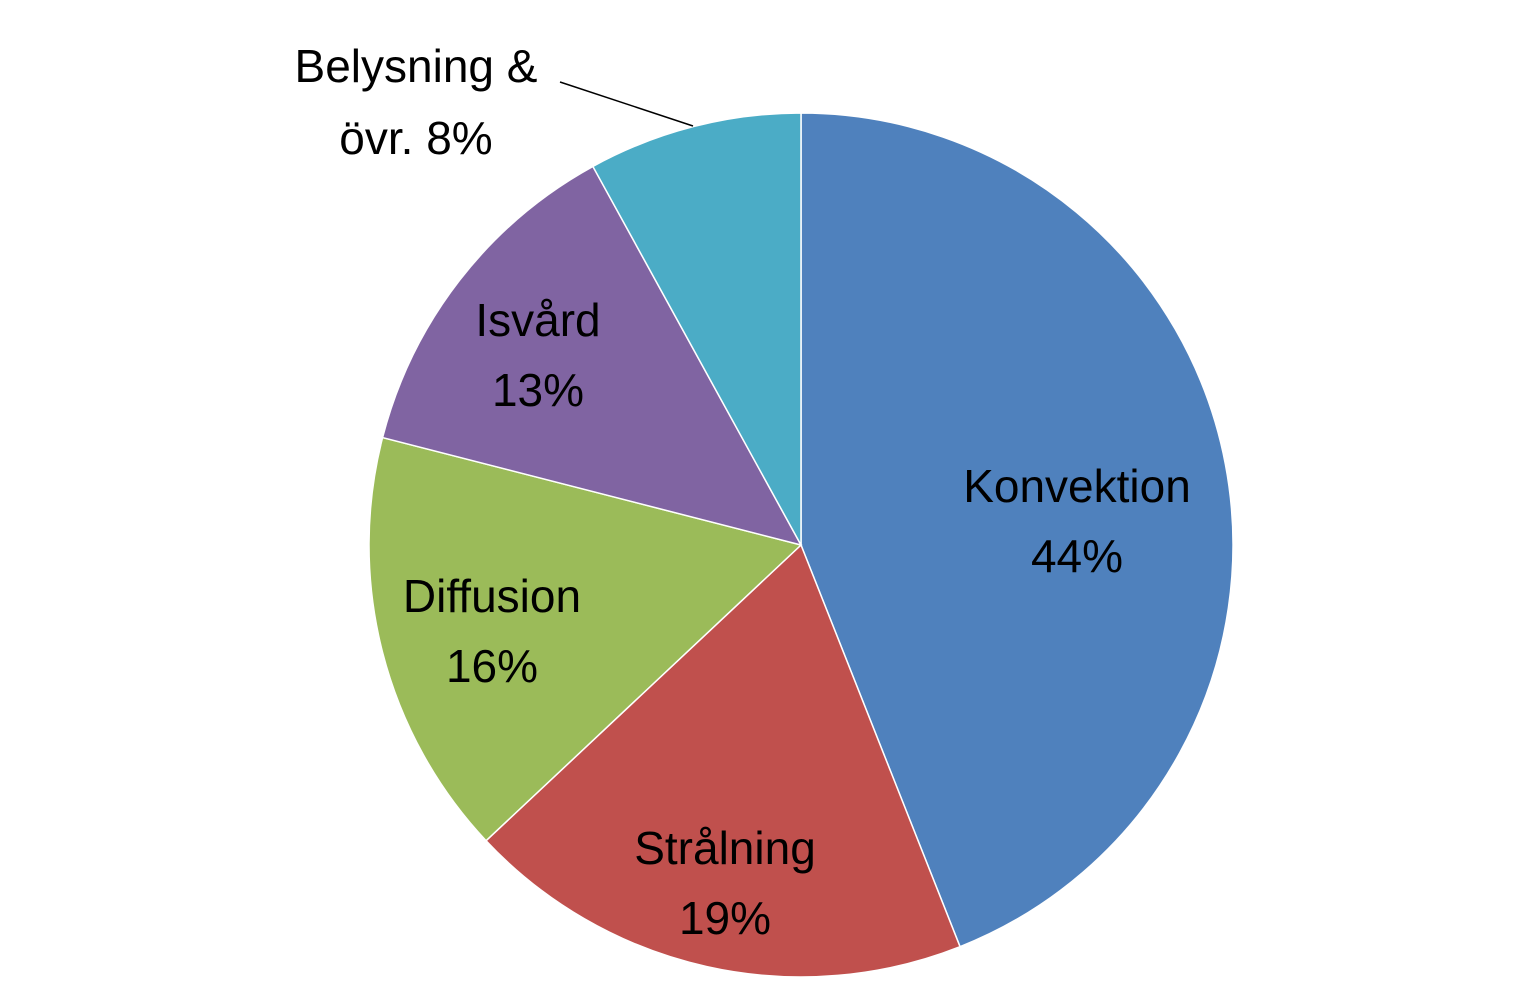 Image resolution: width=1526 pixels, height=997 pixels. Describe the element at coordinates (725, 918) in the screenshot. I see `label-stralning-value: 19%` at that location.